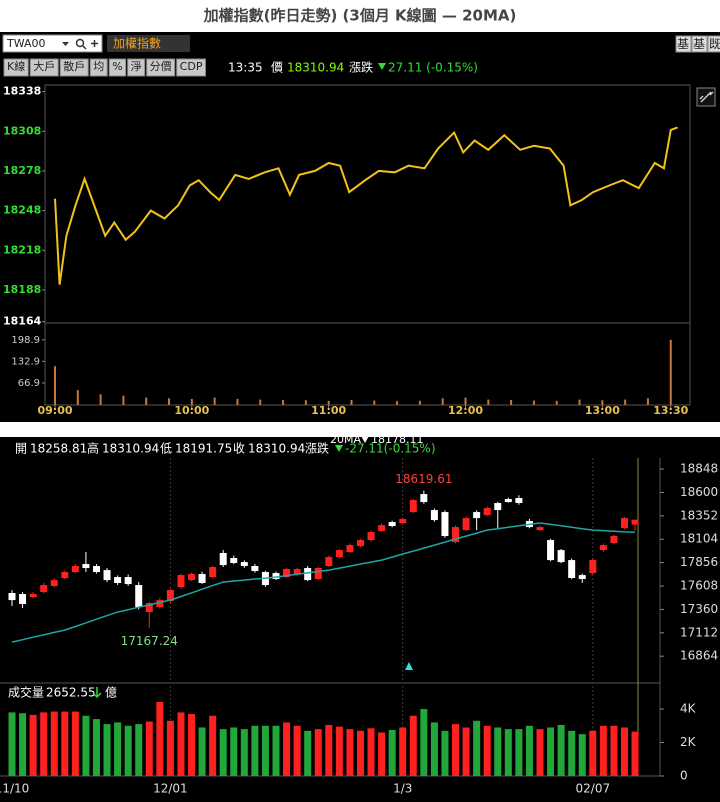 This screenshot has height=802, width=720. Describe the element at coordinates (26, 692) in the screenshot. I see `volume-label: 成交量` at that location.